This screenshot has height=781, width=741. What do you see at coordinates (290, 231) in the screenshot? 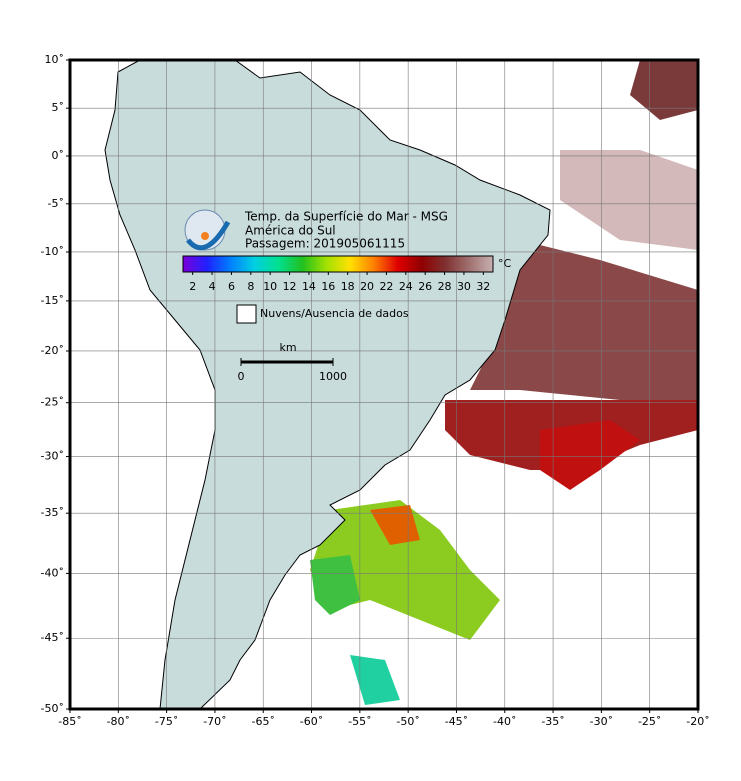
I see `title-line: América do Sul` at bounding box center [290, 231].